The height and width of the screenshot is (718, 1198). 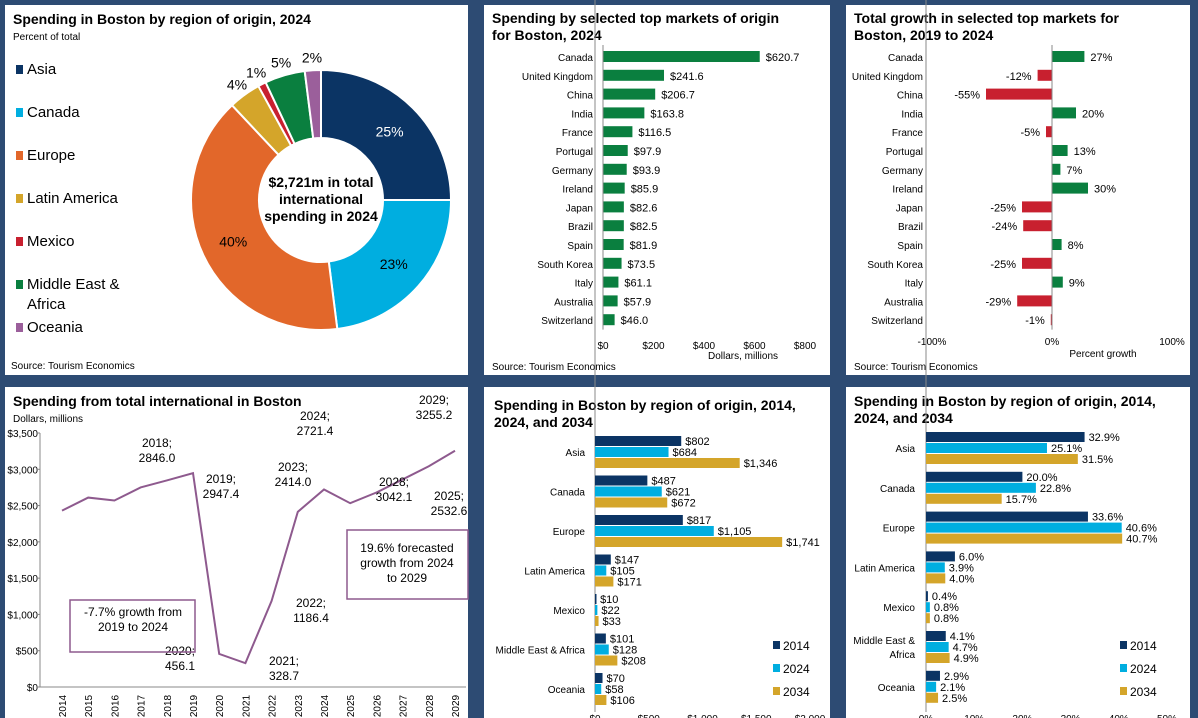 What do you see at coordinates (647, 171) in the screenshot?
I see `bar-value-label: $93.9` at bounding box center [647, 171].